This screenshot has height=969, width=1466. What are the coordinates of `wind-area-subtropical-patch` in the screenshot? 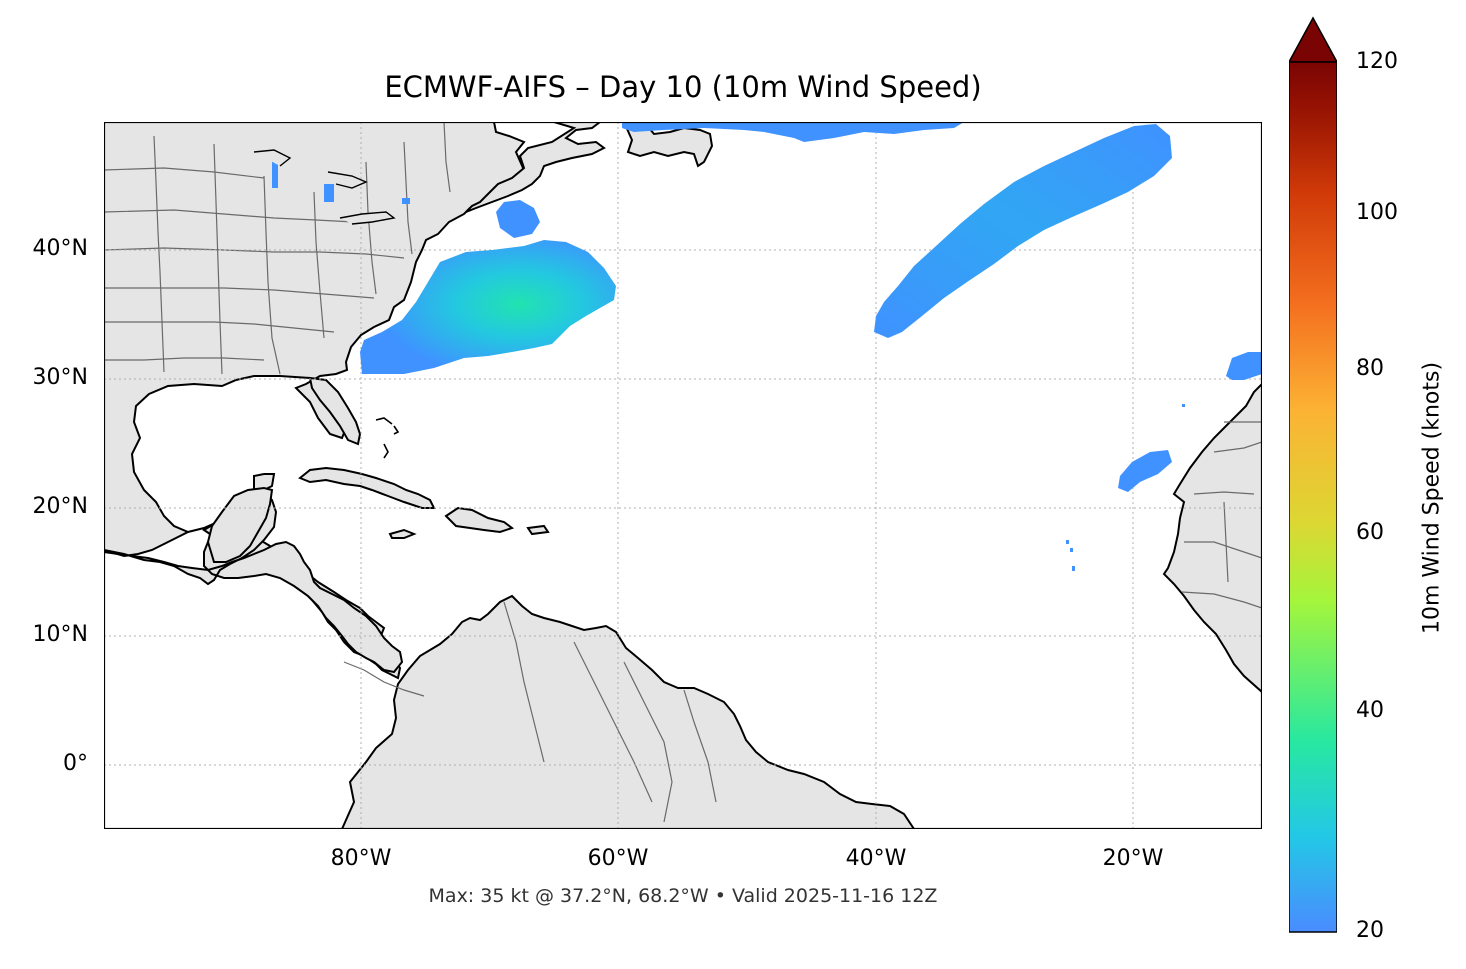 It's located at (1145, 471).